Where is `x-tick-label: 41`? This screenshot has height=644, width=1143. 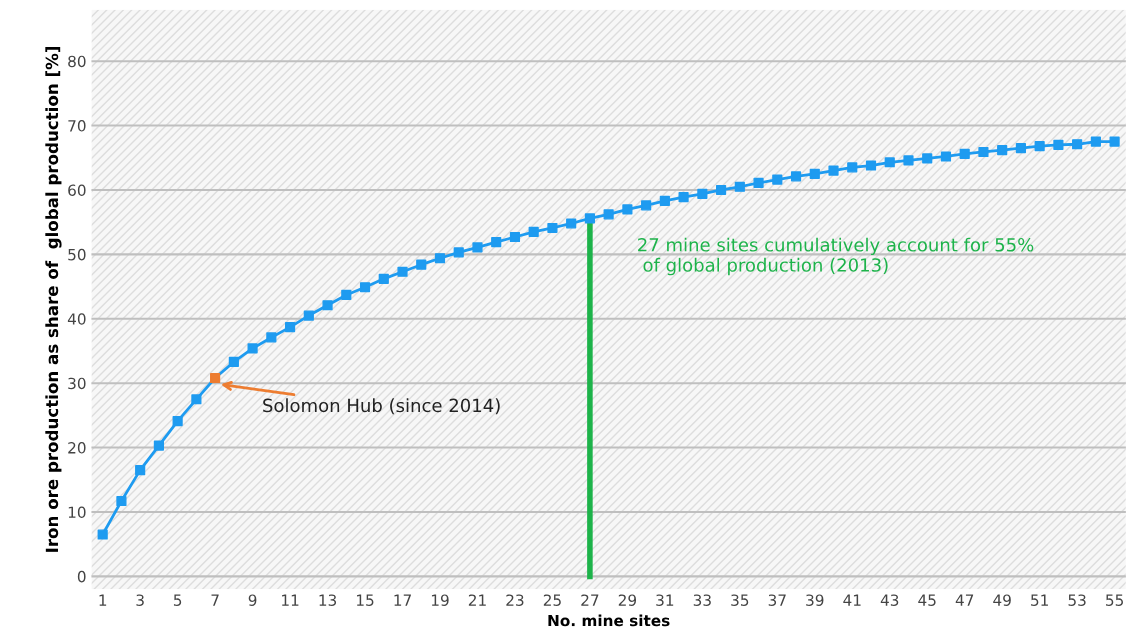
x-tick-label: 41 is located at coordinates (852, 600).